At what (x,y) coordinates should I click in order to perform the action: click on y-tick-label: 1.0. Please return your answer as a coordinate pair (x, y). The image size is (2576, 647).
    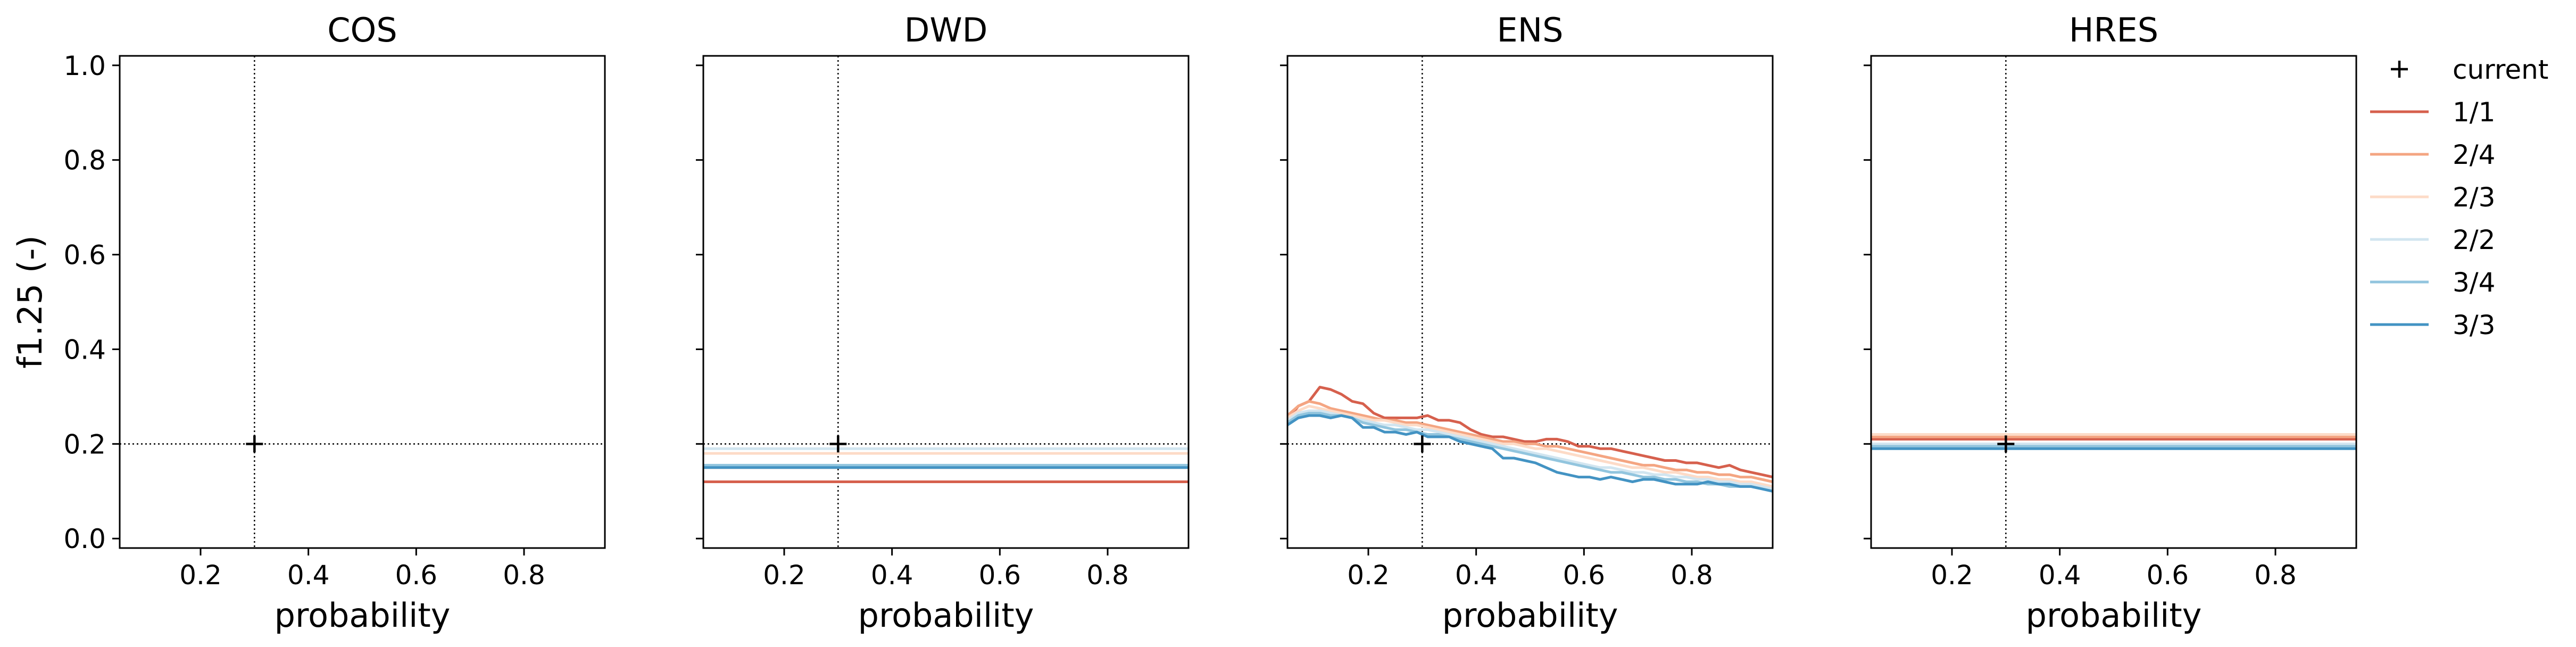
    Looking at the image, I should click on (84, 66).